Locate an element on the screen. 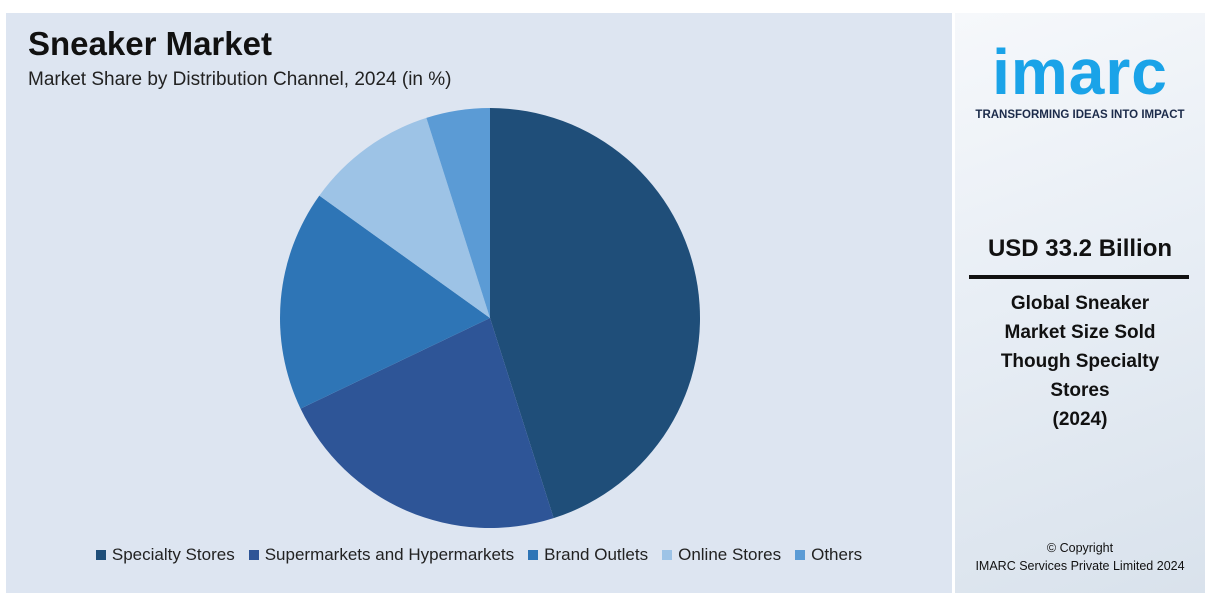  copyright-line: © Copyright is located at coordinates (1080, 548).